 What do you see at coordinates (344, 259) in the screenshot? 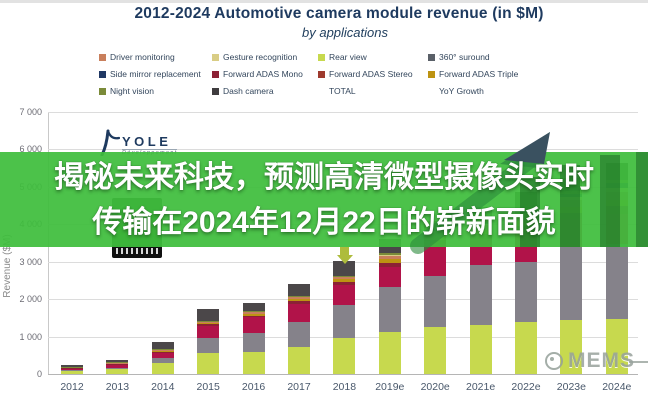
I see `yoy-down-arrow-head-icon` at bounding box center [344, 259].